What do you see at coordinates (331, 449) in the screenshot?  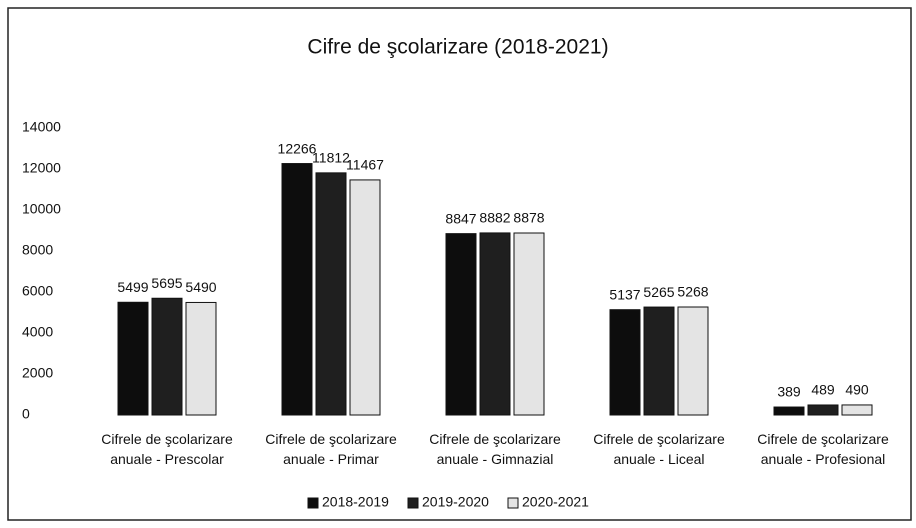 I see `x-tick-label: Cifrele de şcolarizare anuale - Primar` at bounding box center [331, 449].